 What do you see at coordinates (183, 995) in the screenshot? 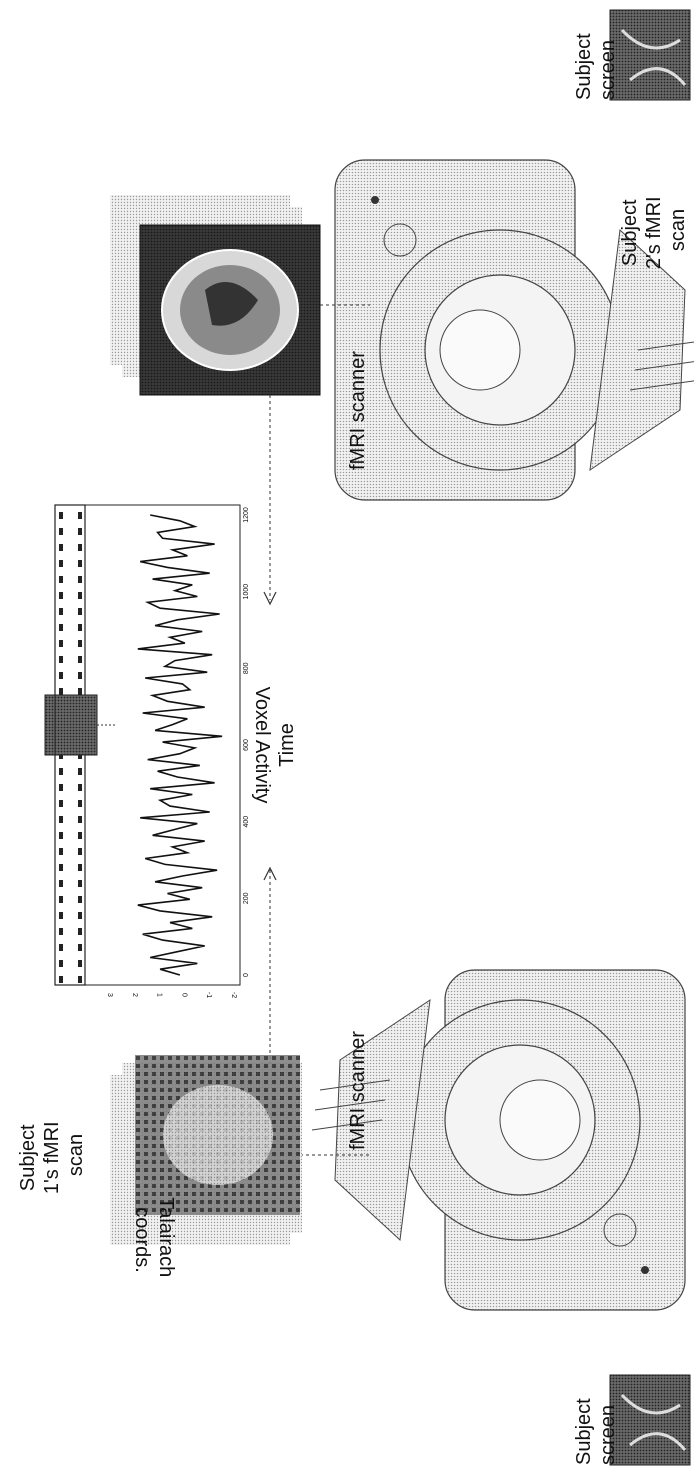
I see `y-tick-label: 0` at bounding box center [183, 995].